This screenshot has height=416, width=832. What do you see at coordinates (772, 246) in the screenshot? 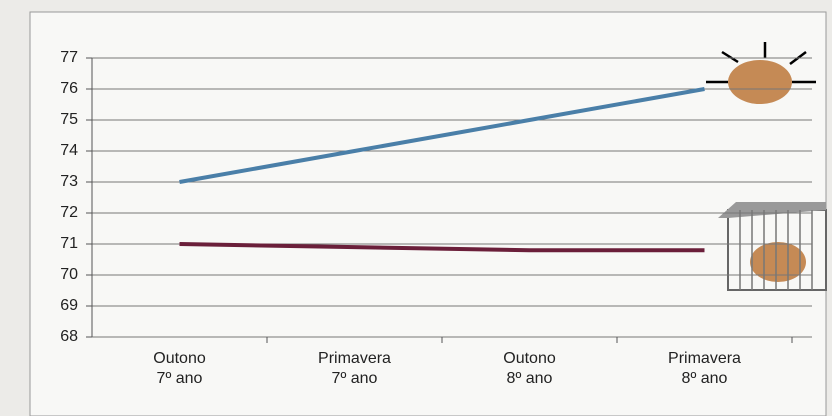
I see `caged-brain-icon` at bounding box center [772, 246].